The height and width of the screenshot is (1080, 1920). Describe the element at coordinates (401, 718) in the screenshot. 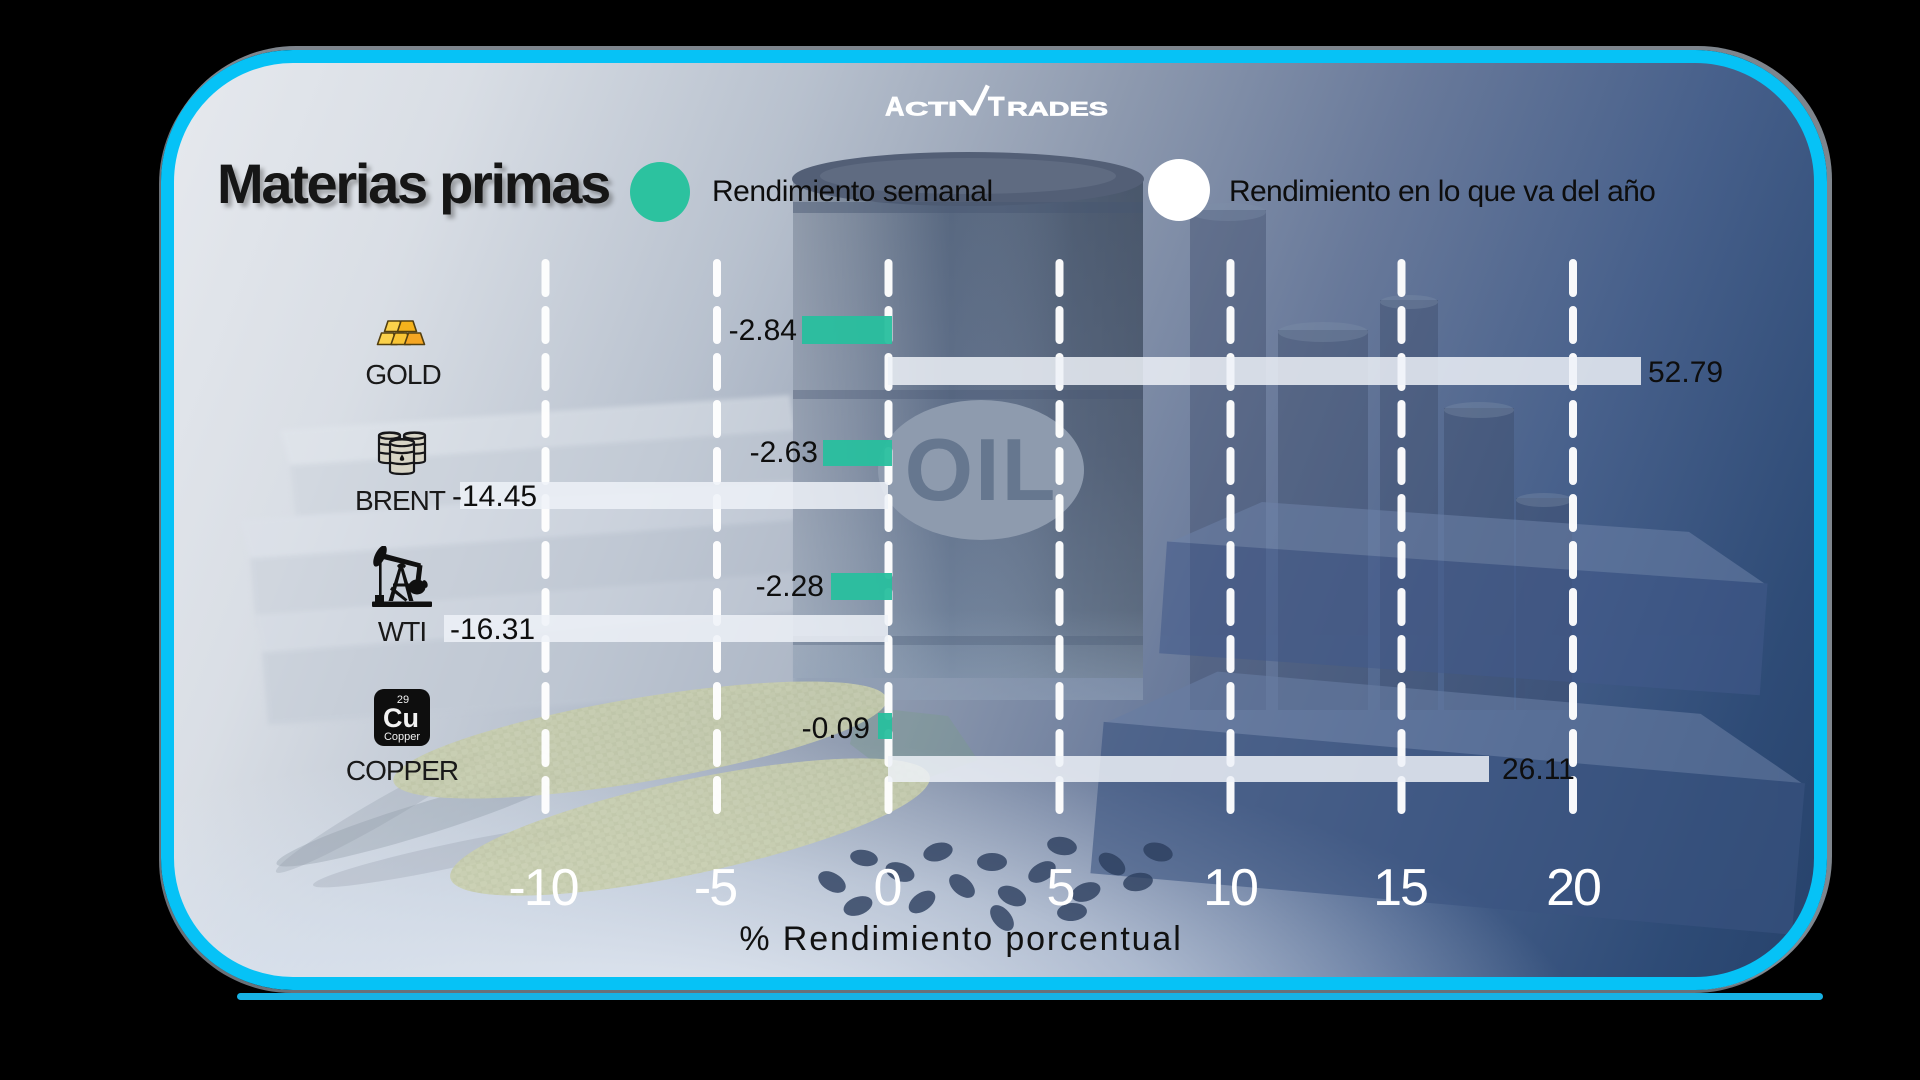

I see `svg-text: Cu` at that location.